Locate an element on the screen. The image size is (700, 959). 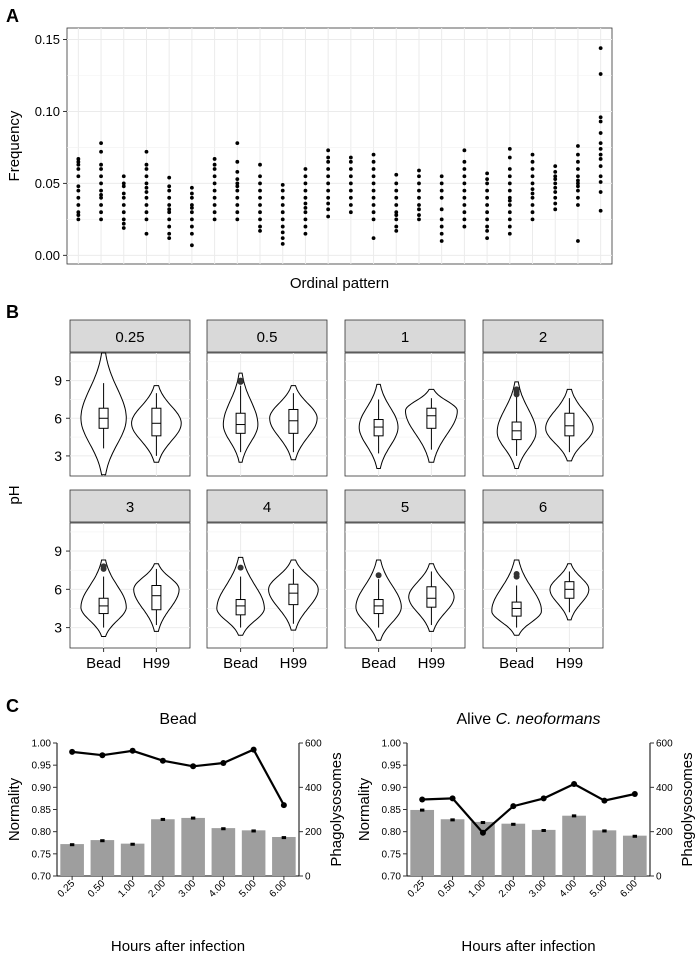
facet-3: 3 3 6 9 Bead H99 is located at coordinates (122, 580).